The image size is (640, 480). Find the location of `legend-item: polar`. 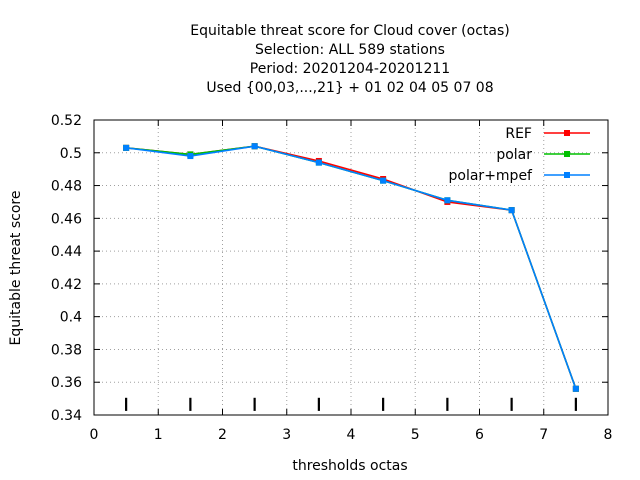

legend-item: polar is located at coordinates (543, 155).